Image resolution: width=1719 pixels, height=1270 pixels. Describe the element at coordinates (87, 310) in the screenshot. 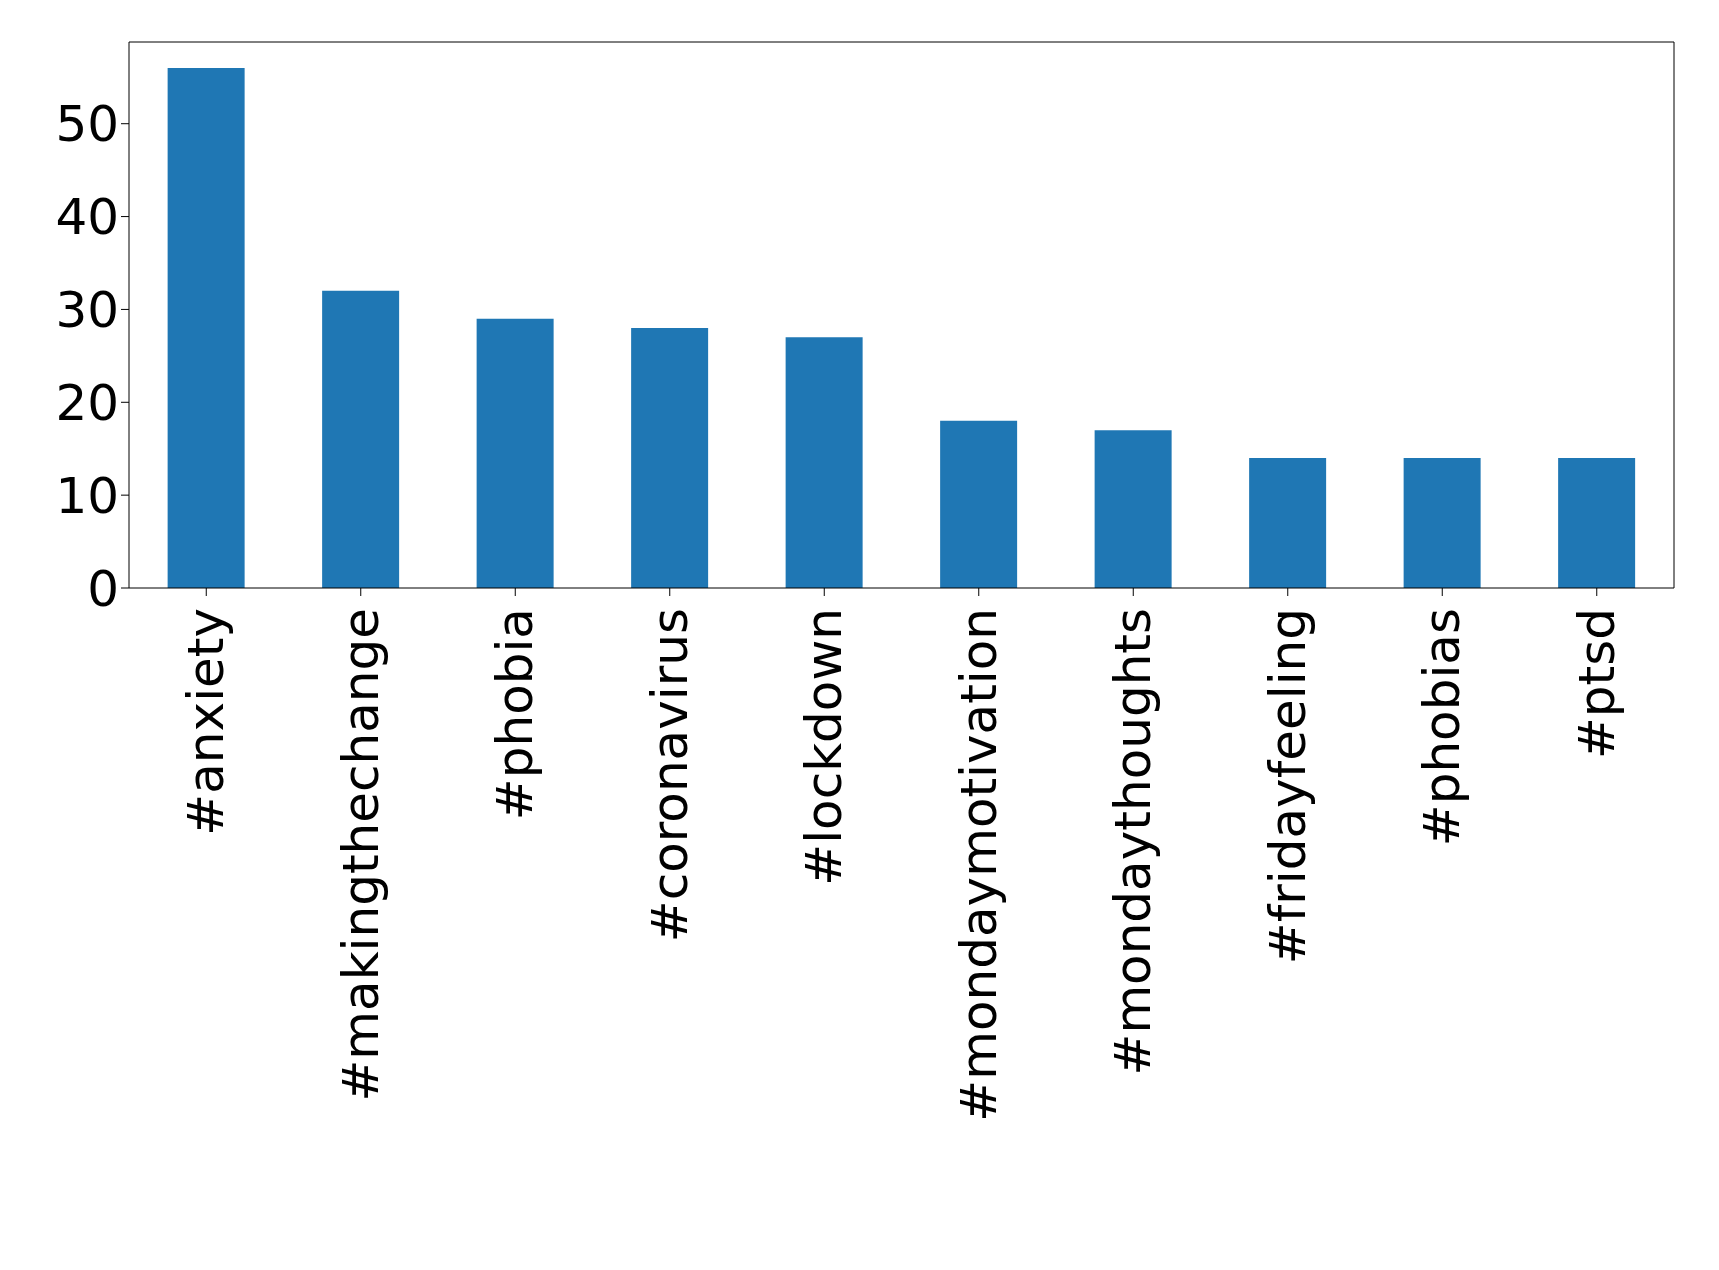

I see `y-tick-label: 30` at that location.